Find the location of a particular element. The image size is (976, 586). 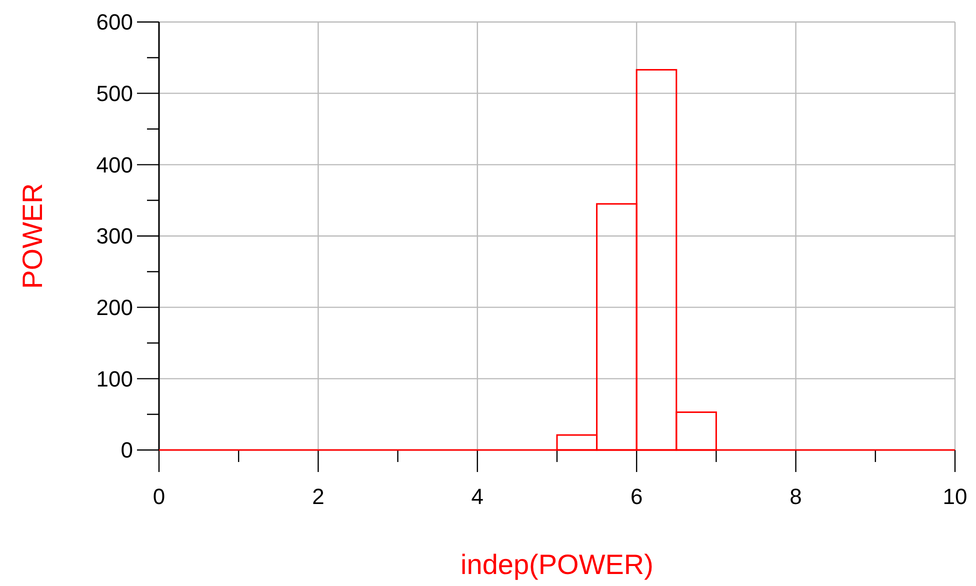

x-tick-label: 0 is located at coordinates (159, 496).